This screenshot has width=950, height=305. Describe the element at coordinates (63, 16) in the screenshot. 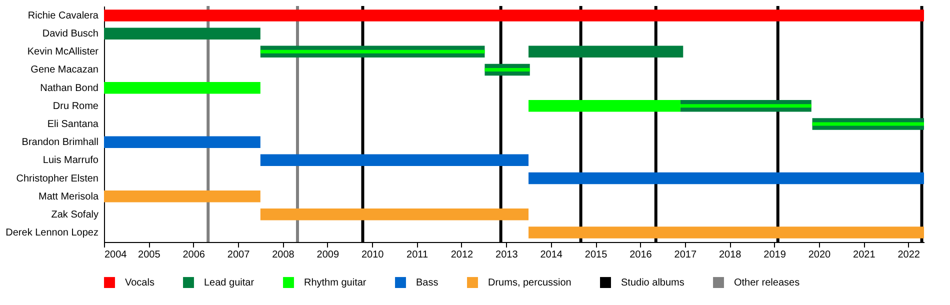

I see `y-tick-label: Richie Cavalera` at that location.